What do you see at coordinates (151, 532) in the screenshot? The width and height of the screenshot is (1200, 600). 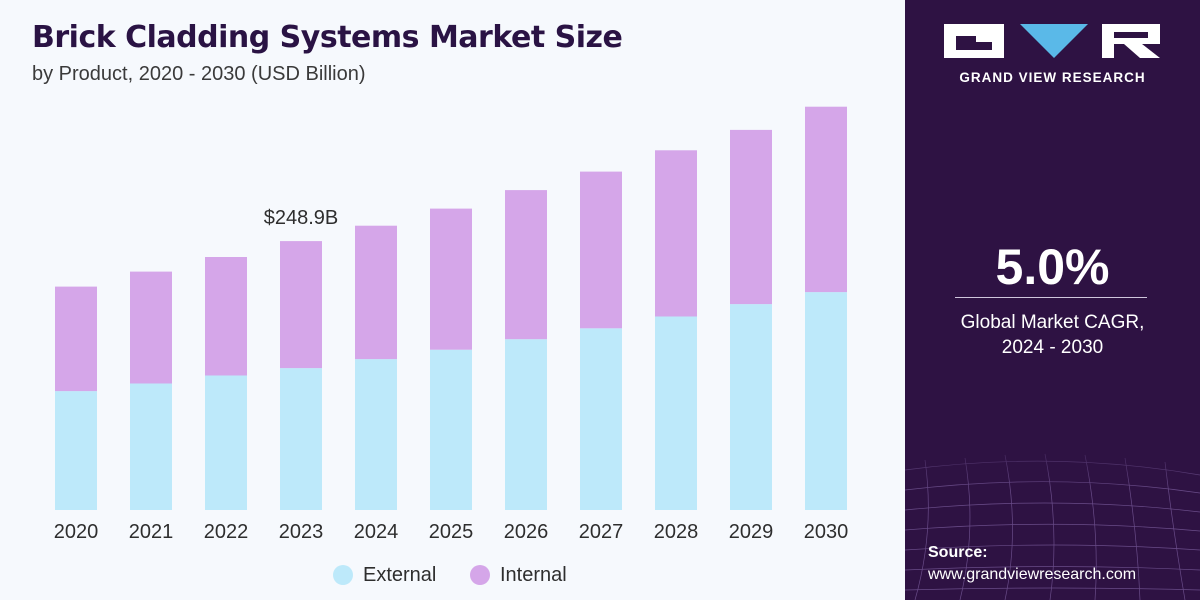 I see `x-tick-label-2021: 2021` at bounding box center [151, 532].